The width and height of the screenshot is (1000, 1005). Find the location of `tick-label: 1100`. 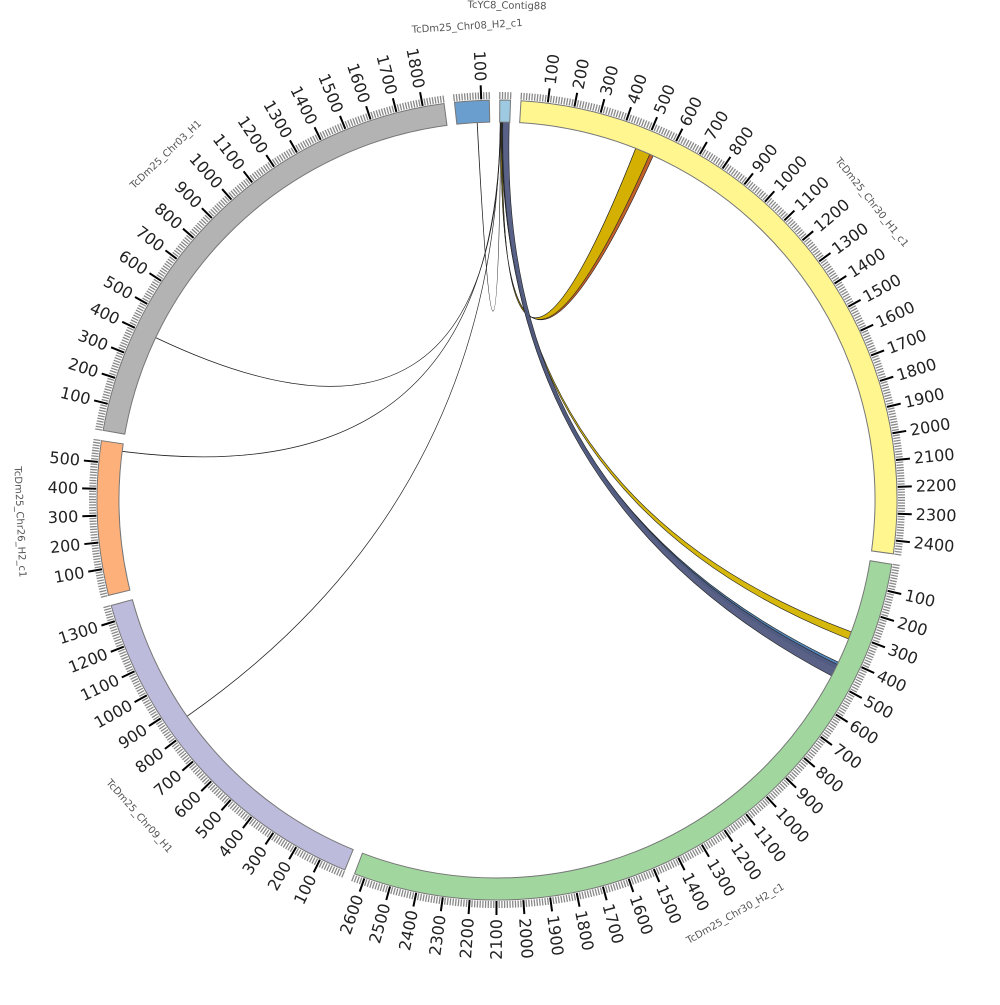

tick-label: 1100 is located at coordinates (99, 687).